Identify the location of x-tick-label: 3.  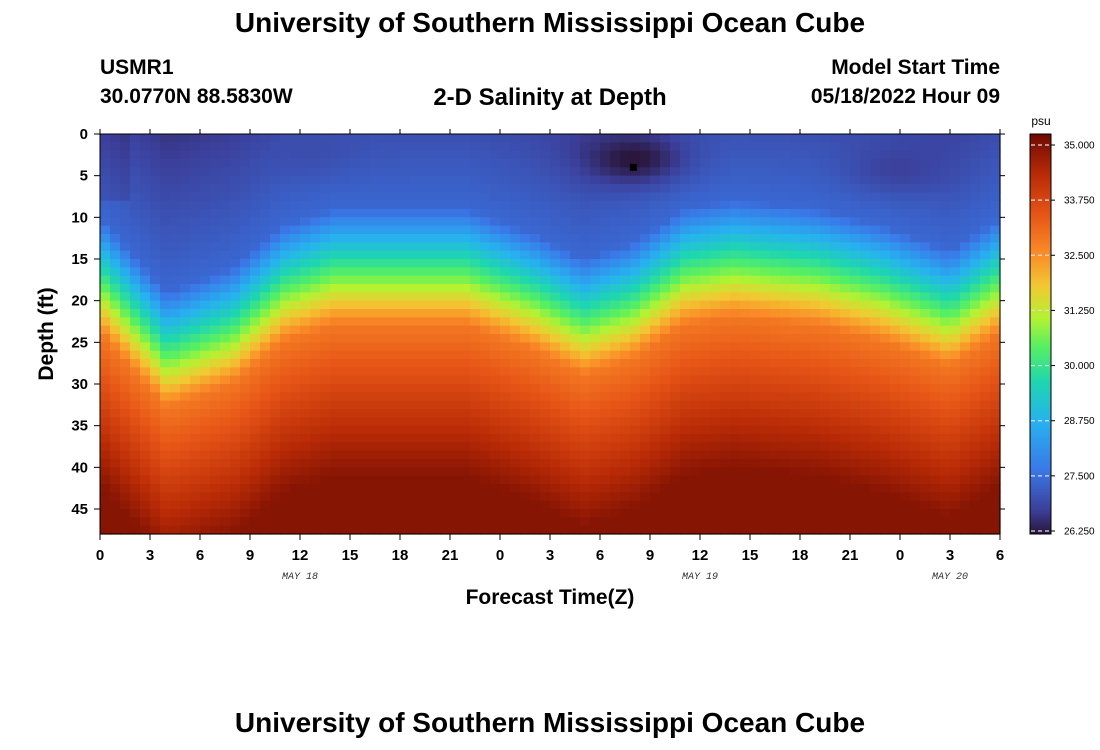
(950, 555).